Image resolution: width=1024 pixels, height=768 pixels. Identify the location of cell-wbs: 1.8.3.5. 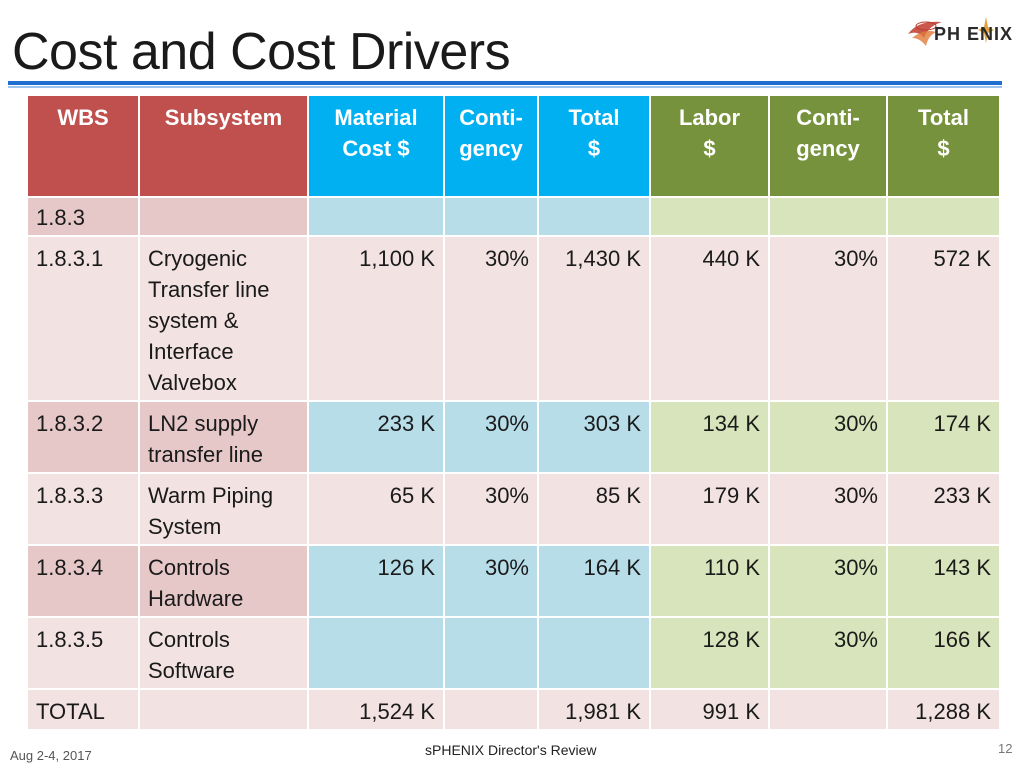
(83, 653).